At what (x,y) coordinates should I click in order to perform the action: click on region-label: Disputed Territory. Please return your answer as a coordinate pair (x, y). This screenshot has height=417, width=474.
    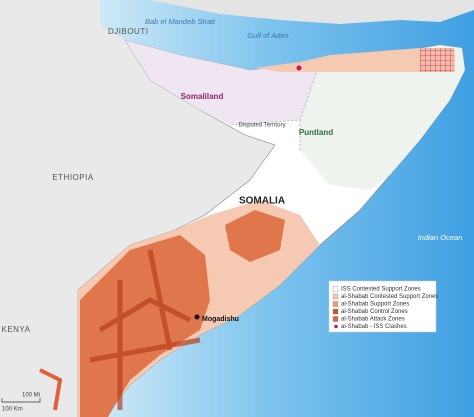
    Looking at the image, I should click on (262, 126).